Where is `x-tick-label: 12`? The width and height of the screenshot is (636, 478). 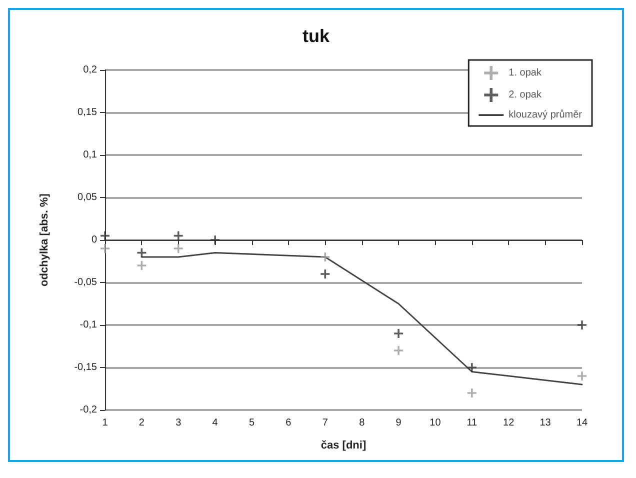
x-tick-label: 12 is located at coordinates (509, 423).